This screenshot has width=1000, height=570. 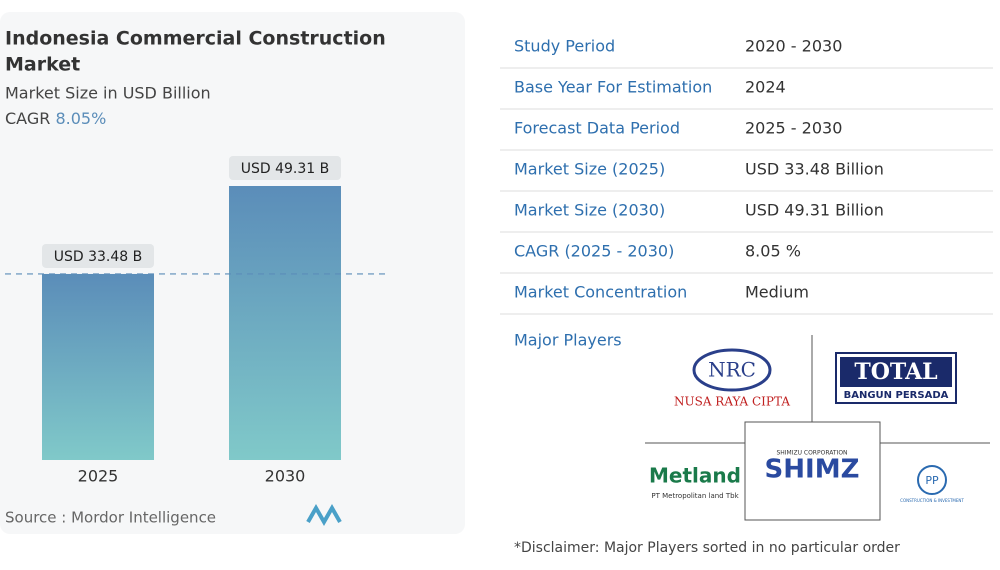 What do you see at coordinates (564, 46) in the screenshot?
I see `row-label: Study Period` at bounding box center [564, 46].